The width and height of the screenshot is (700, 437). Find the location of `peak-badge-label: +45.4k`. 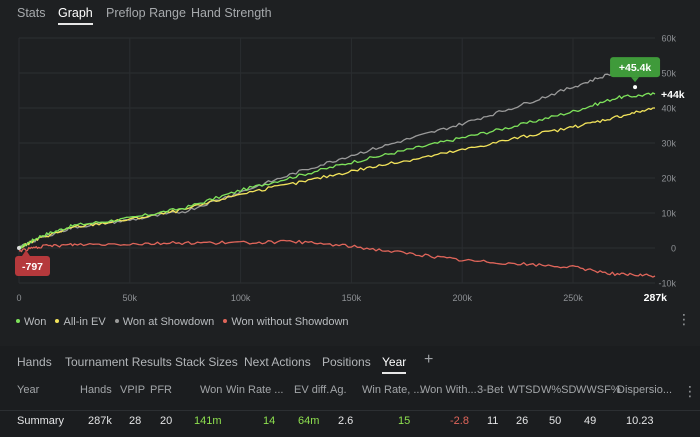

peak-badge-label: +45.4k is located at coordinates (635, 68).